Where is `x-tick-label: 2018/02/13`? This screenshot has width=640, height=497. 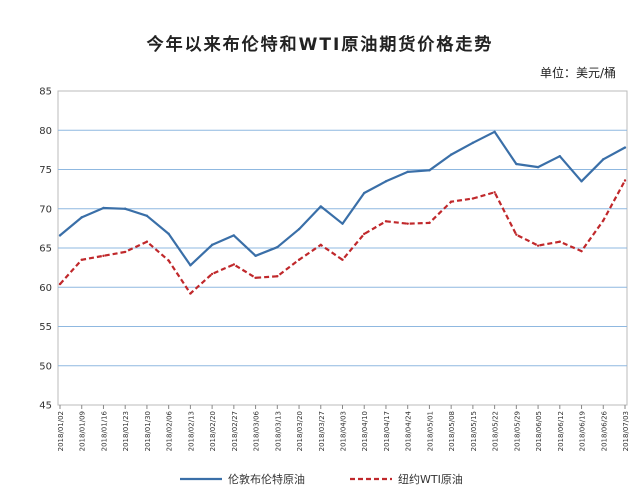 x-tick-label: 2018/02/13 is located at coordinates (191, 431).